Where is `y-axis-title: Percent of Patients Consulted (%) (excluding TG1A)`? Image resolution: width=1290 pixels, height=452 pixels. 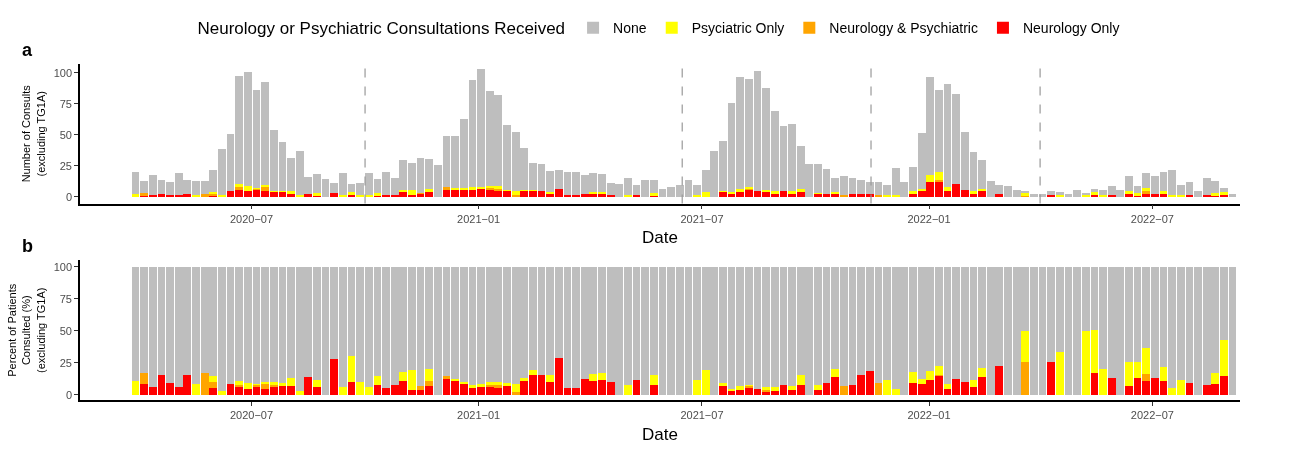 y-axis-title: Percent of Patients Consulted (%) (excluding TG1A) is located at coordinates (26, 330).